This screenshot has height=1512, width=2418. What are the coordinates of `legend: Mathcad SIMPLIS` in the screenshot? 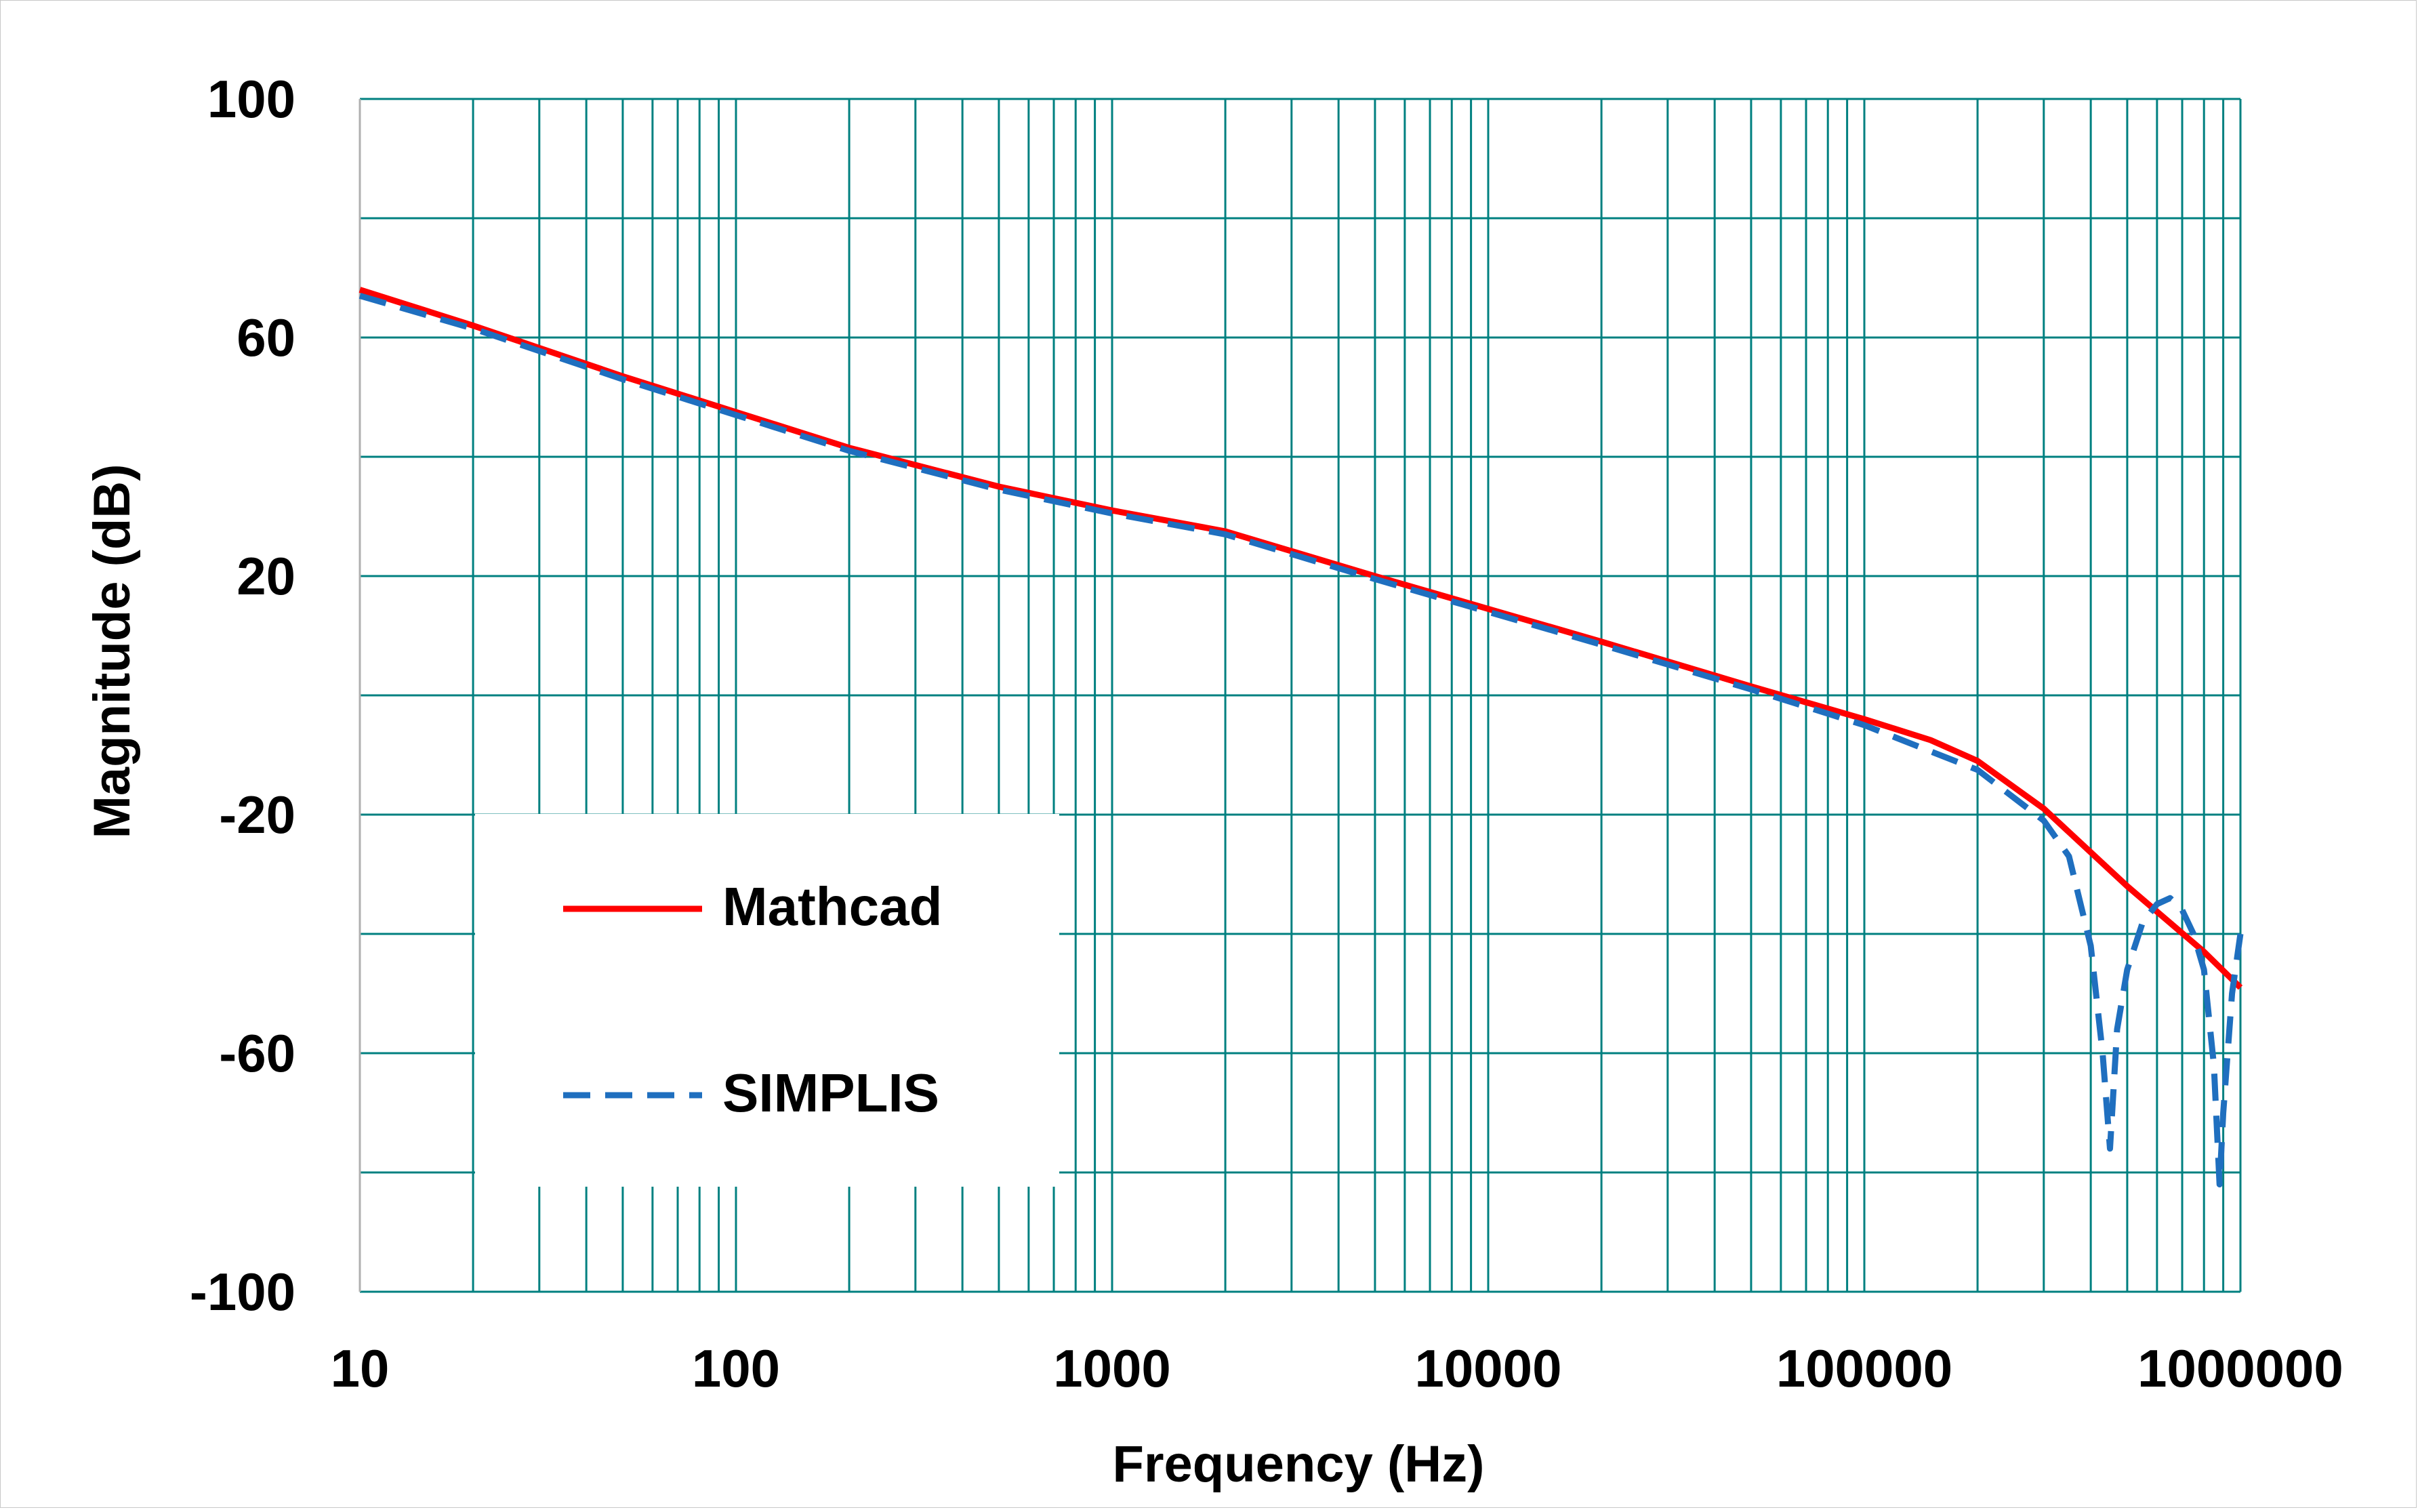 It's located at (767, 1000).